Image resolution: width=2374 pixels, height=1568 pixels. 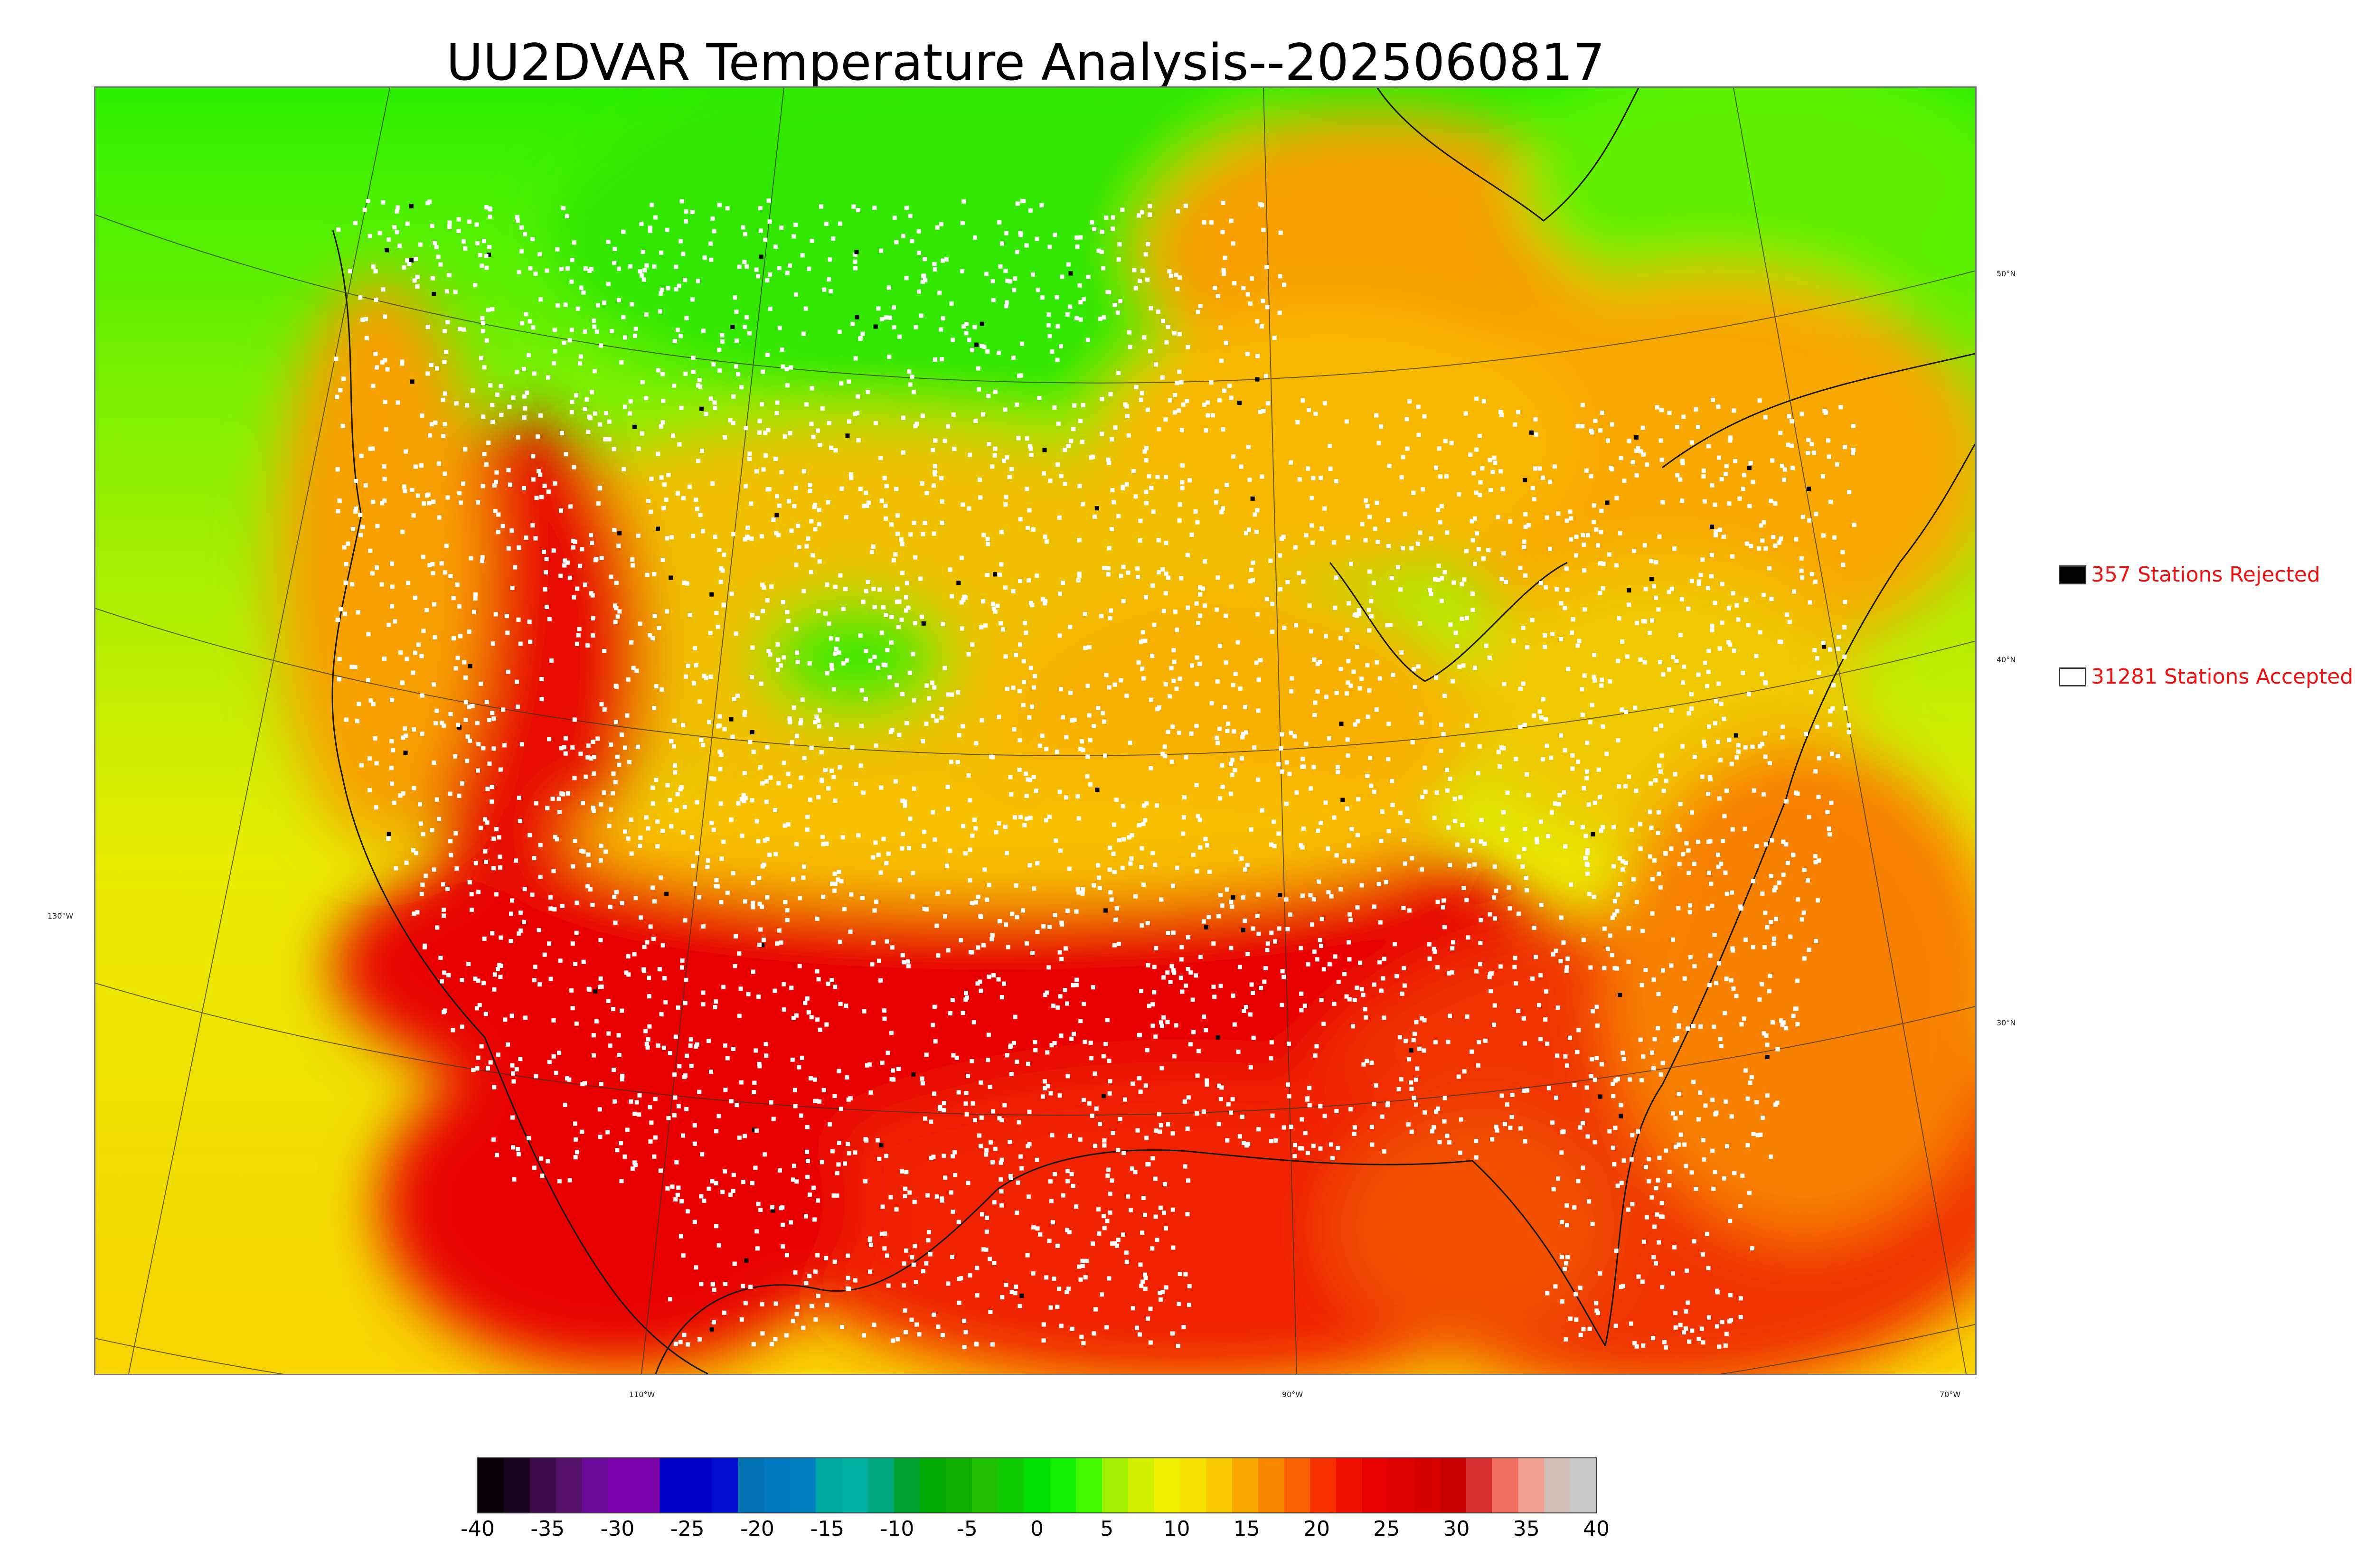 I want to click on colorbar-tick-label: -35, so click(x=547, y=1529).